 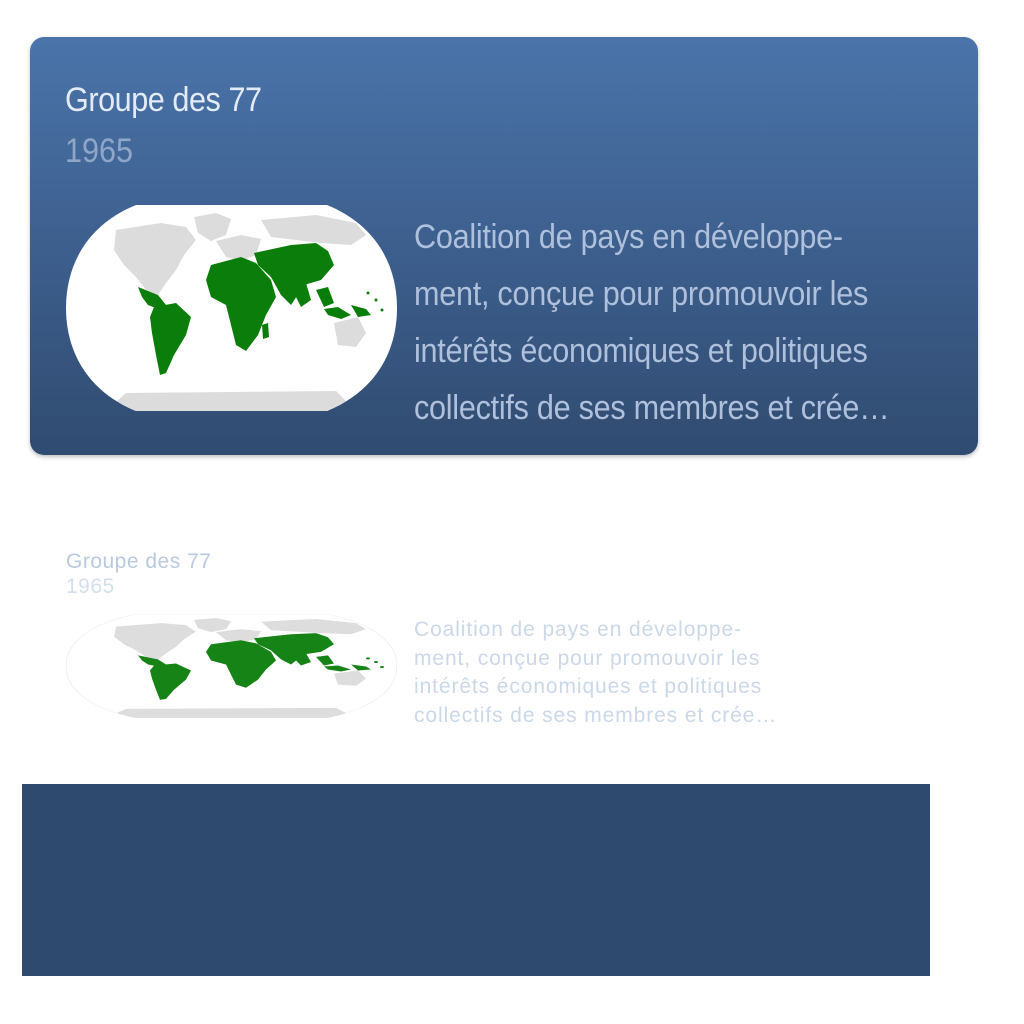 What do you see at coordinates (139, 561) in the screenshot?
I see `reflection-title: Groupe des 77` at bounding box center [139, 561].